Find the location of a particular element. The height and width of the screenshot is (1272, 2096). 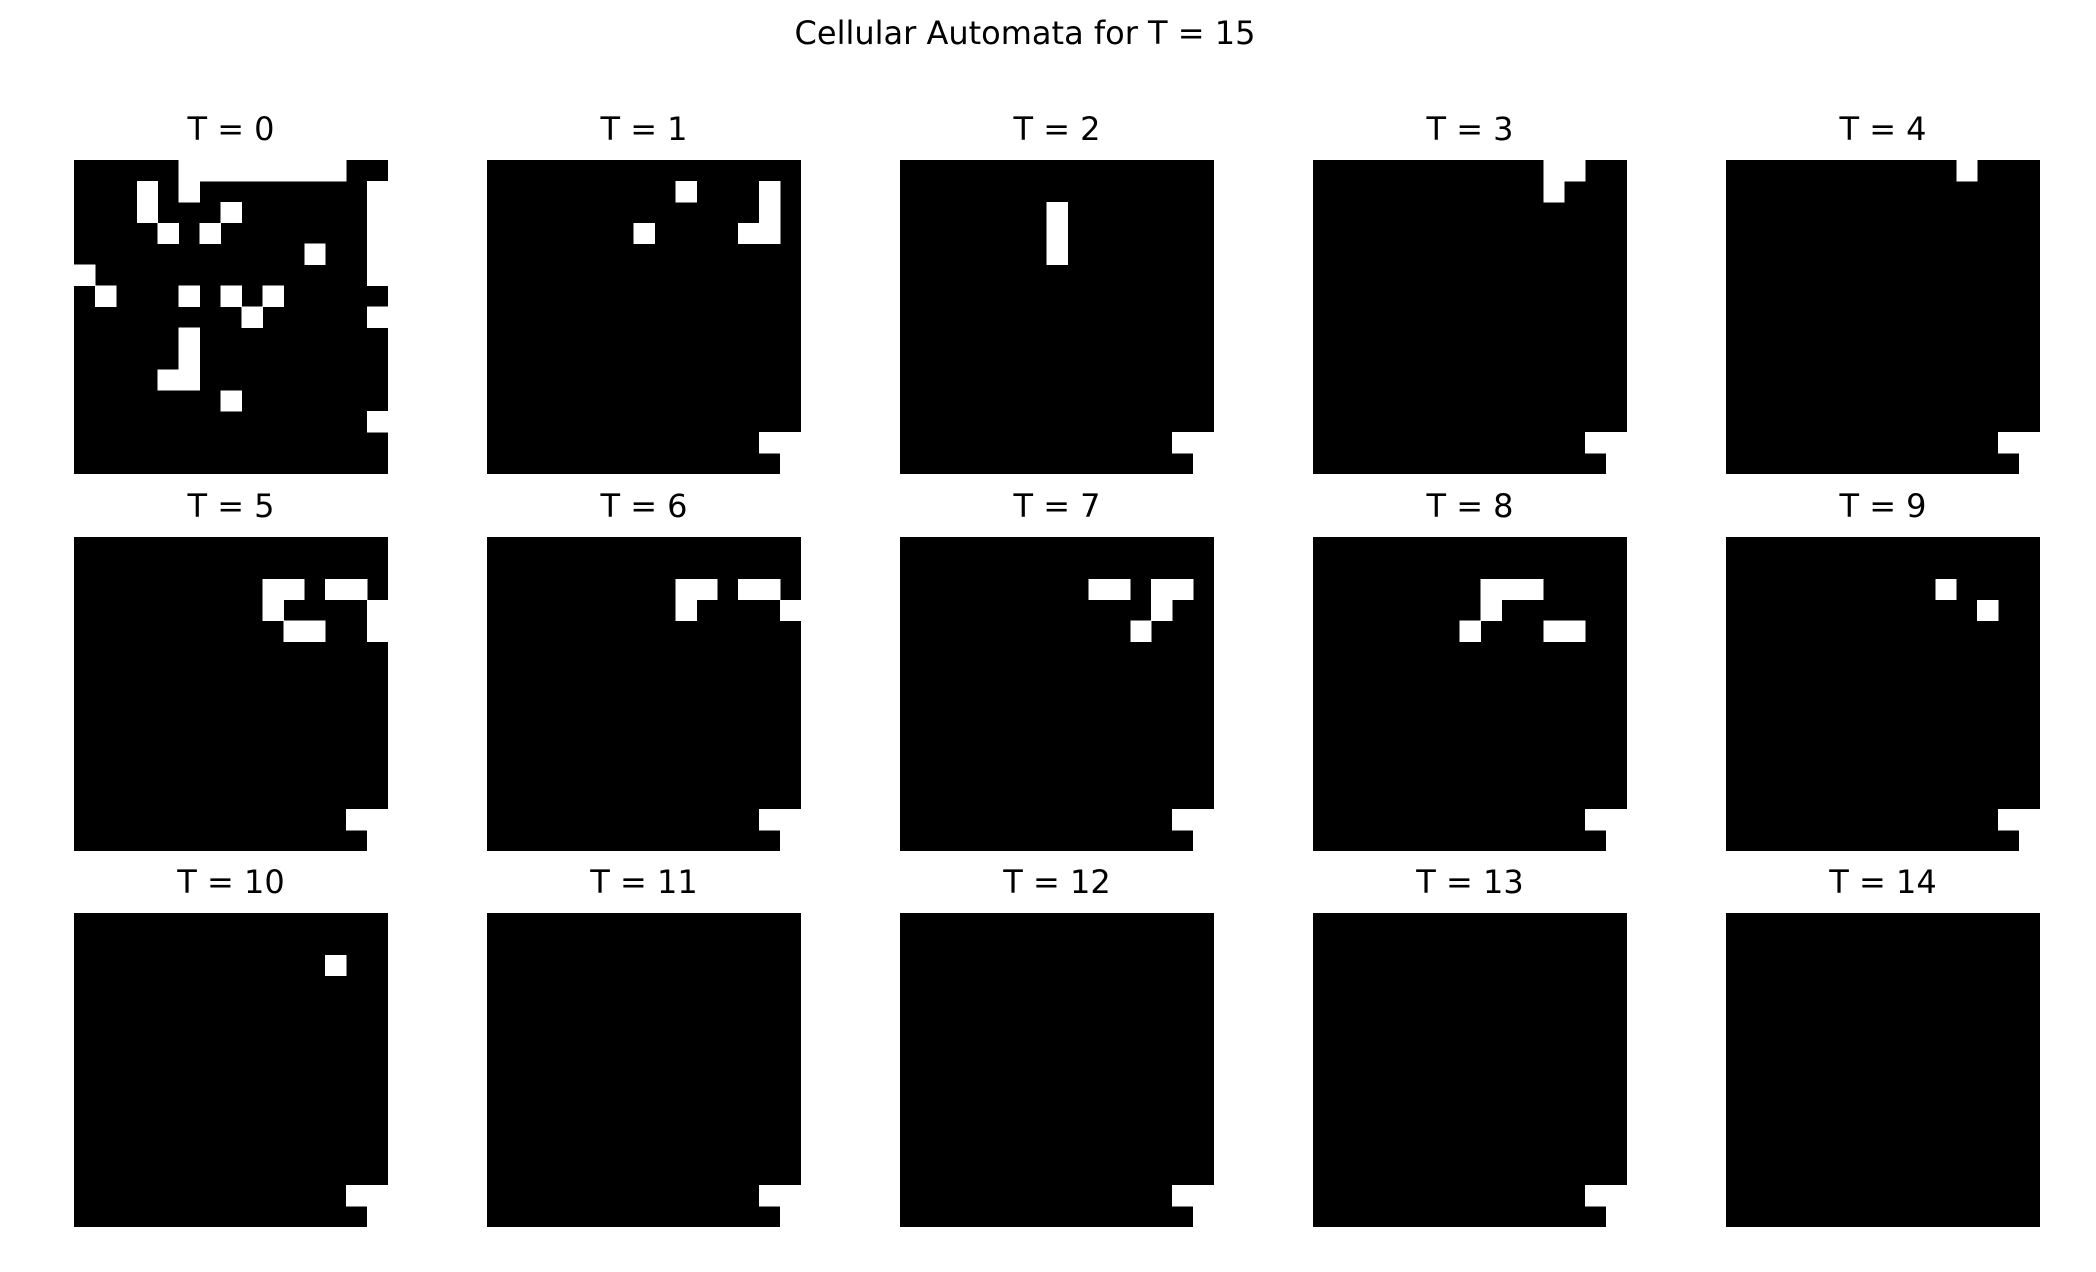

panel-title: T = 6 is located at coordinates (644, 506).